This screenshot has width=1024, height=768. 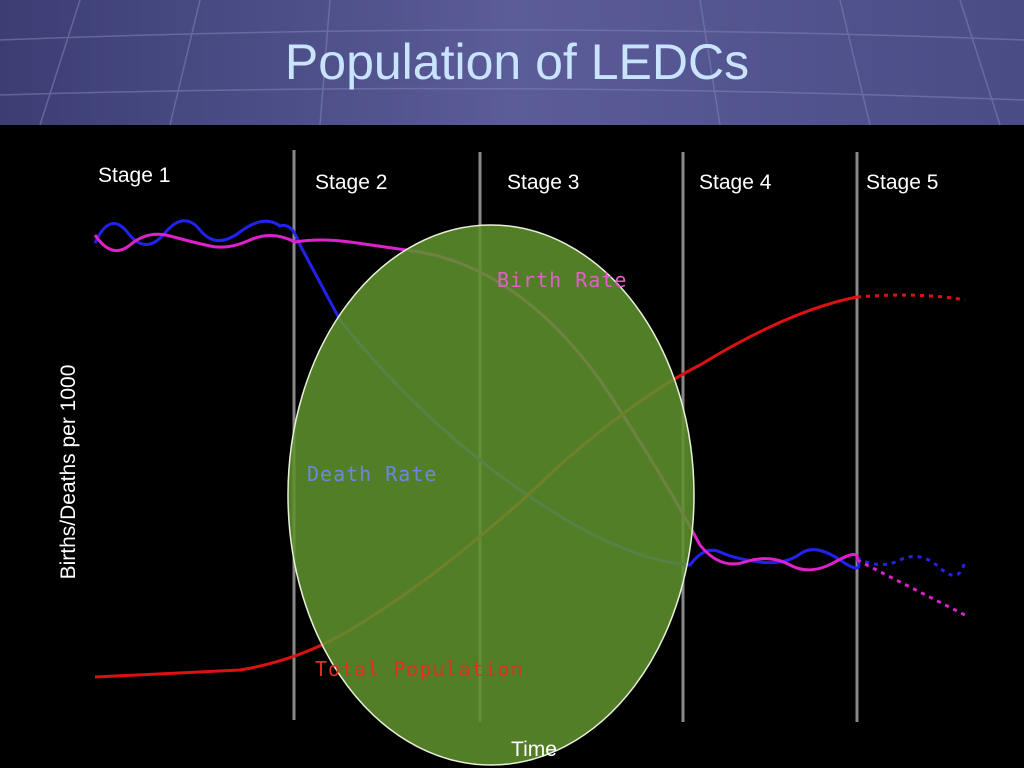 I want to click on death-rate-label: Death Rate, so click(x=372, y=474).